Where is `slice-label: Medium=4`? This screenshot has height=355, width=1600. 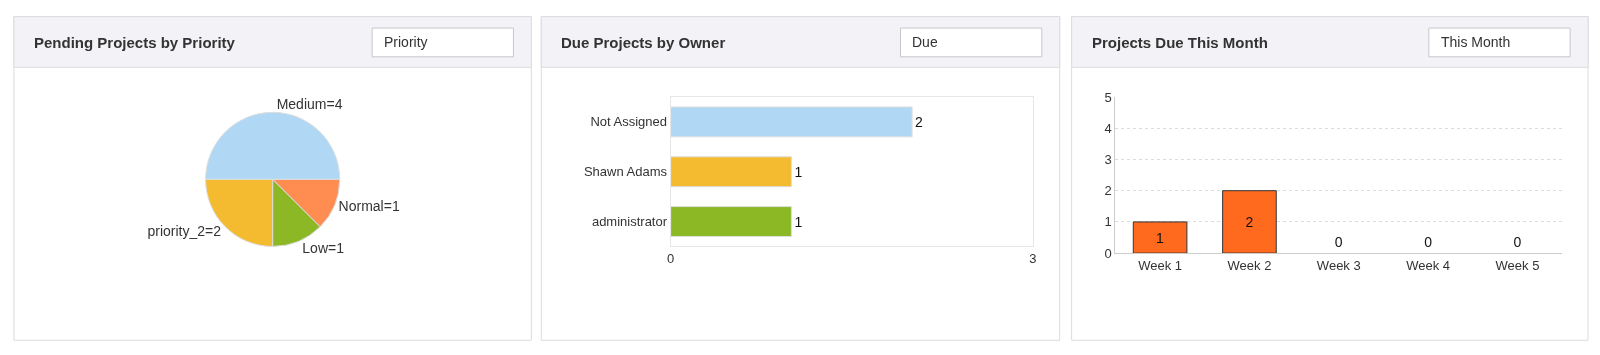
slice-label: Medium=4 is located at coordinates (309, 104).